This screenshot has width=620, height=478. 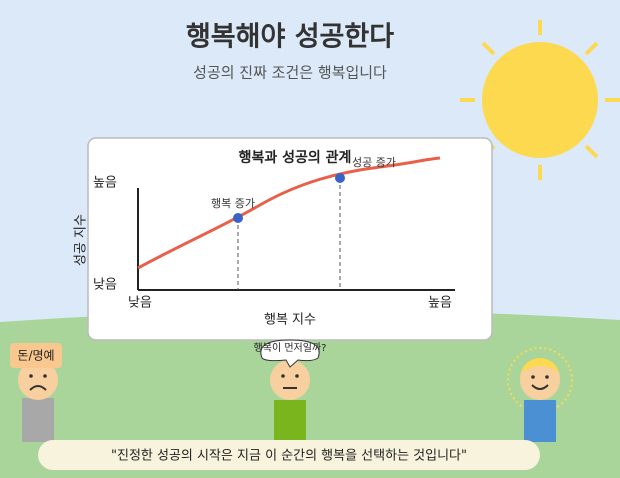 What do you see at coordinates (374, 162) in the screenshot?
I see `annotation: 성공 증가` at bounding box center [374, 162].